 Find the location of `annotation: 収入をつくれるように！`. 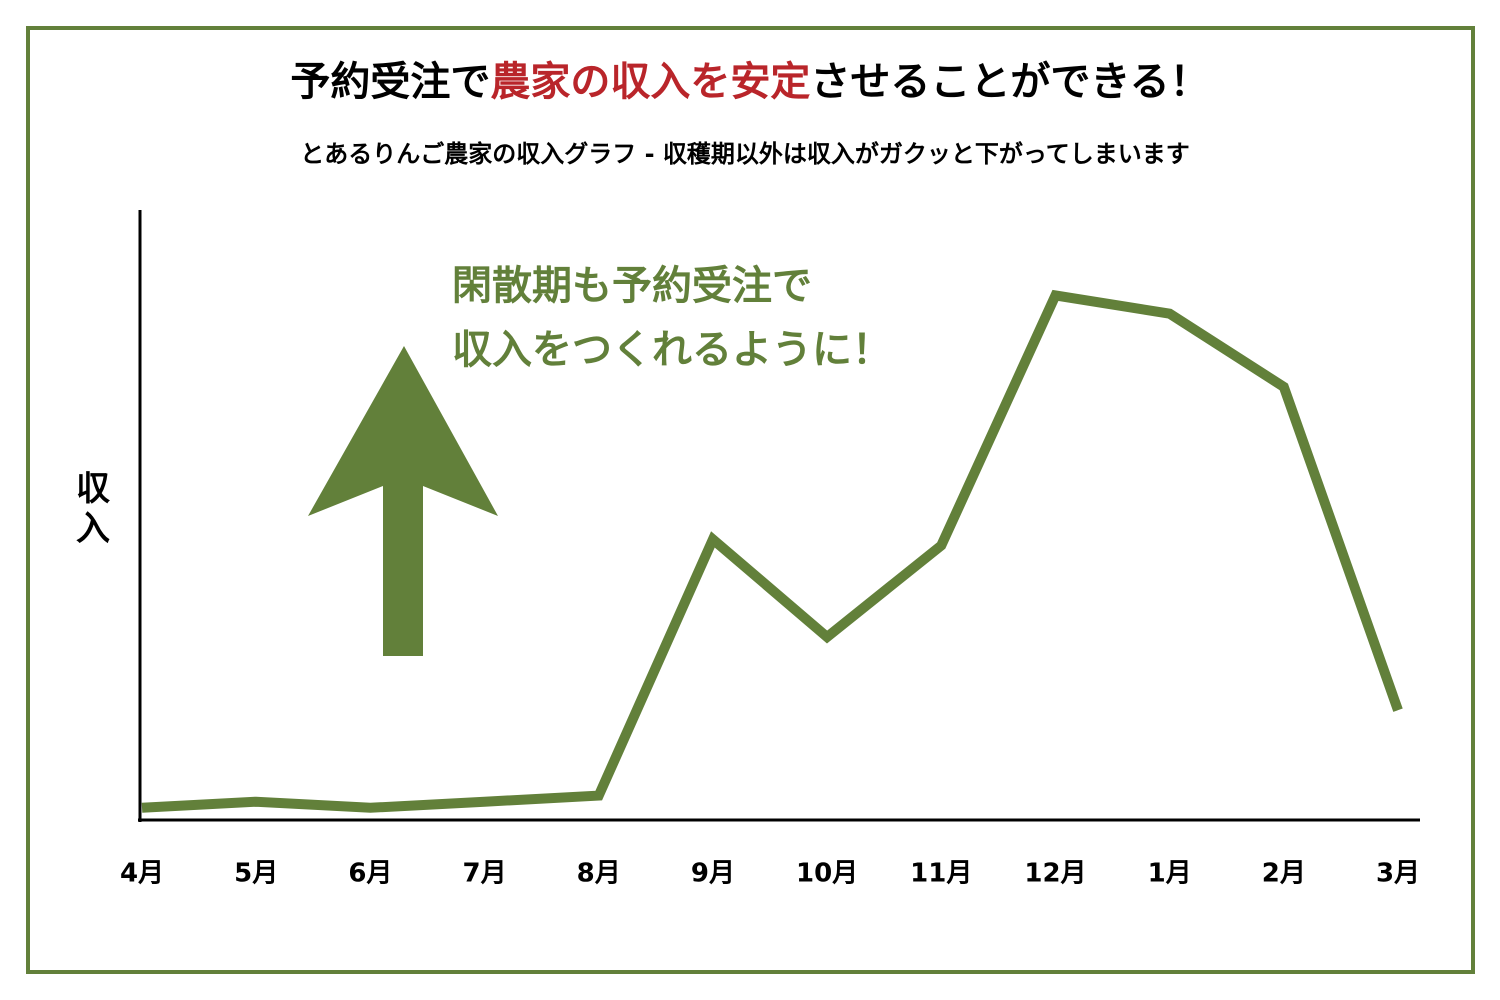

annotation: 収入をつくれるように！ is located at coordinates (672, 350).